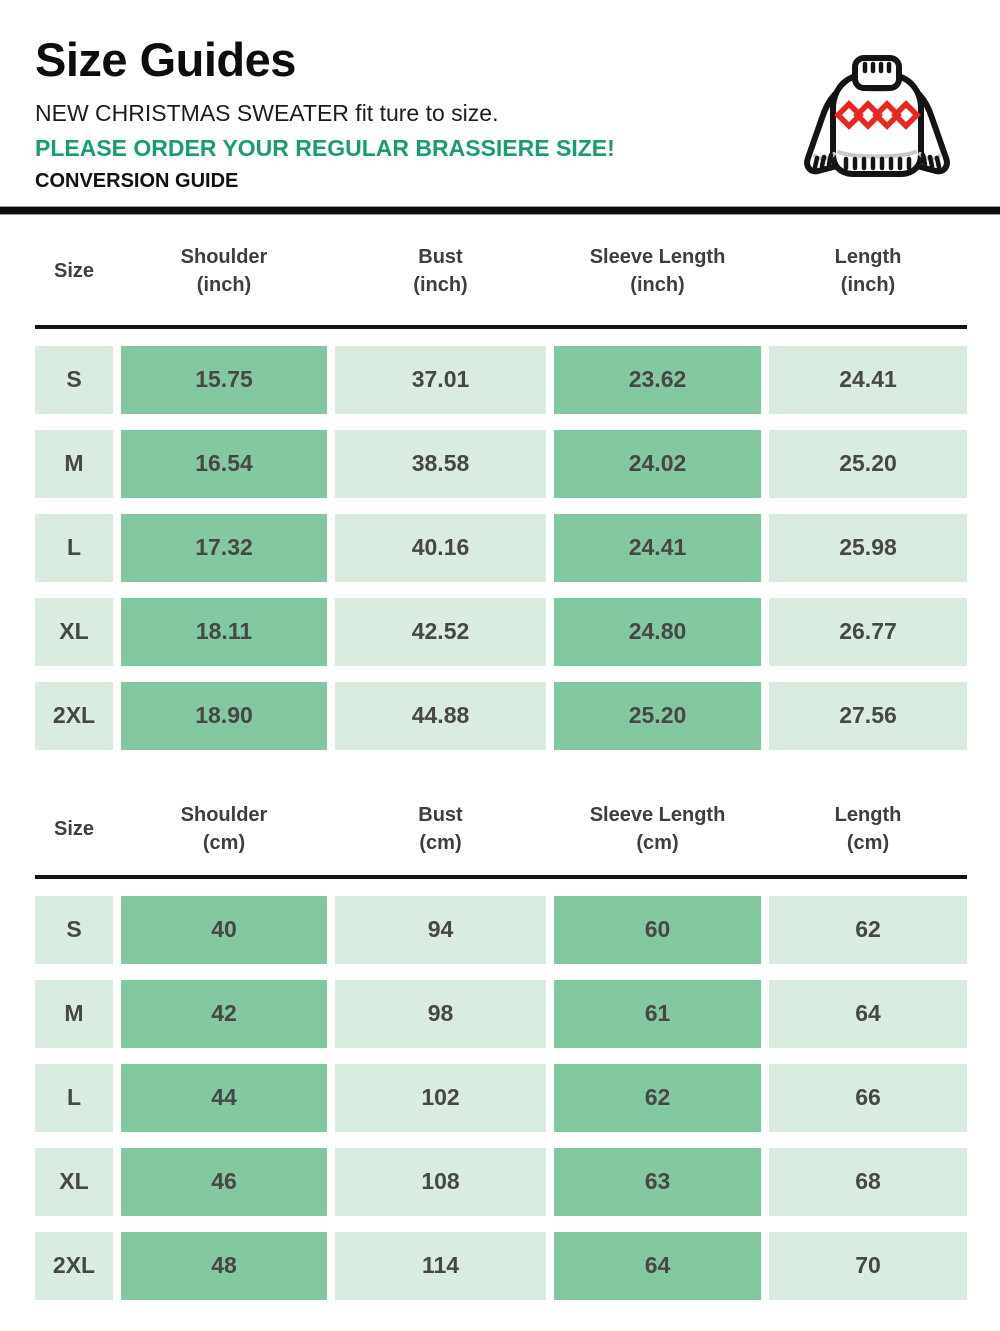 This screenshot has height=1331, width=1000. Describe the element at coordinates (868, 828) in the screenshot. I see `column-header-length: Length (cm)` at that location.